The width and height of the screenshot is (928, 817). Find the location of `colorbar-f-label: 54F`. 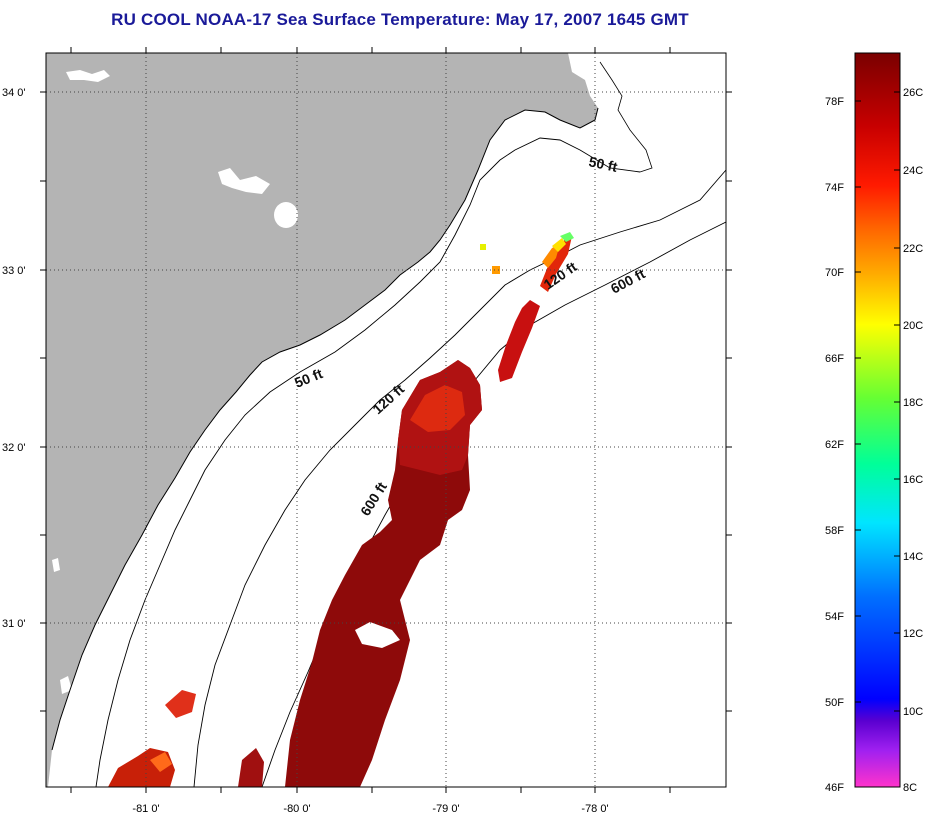

colorbar-f-label: 54F is located at coordinates (834, 617).